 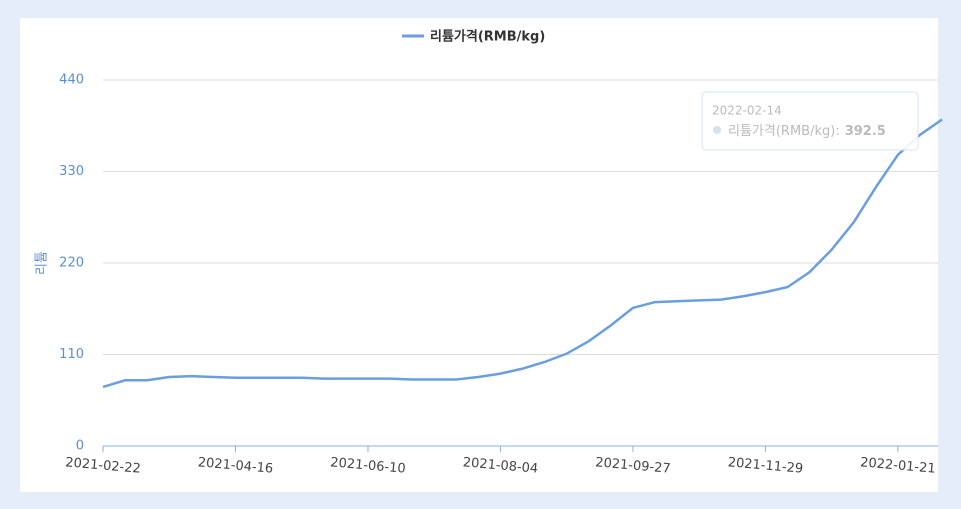 I want to click on tooltip-date: 2022-02-14, so click(x=747, y=111).